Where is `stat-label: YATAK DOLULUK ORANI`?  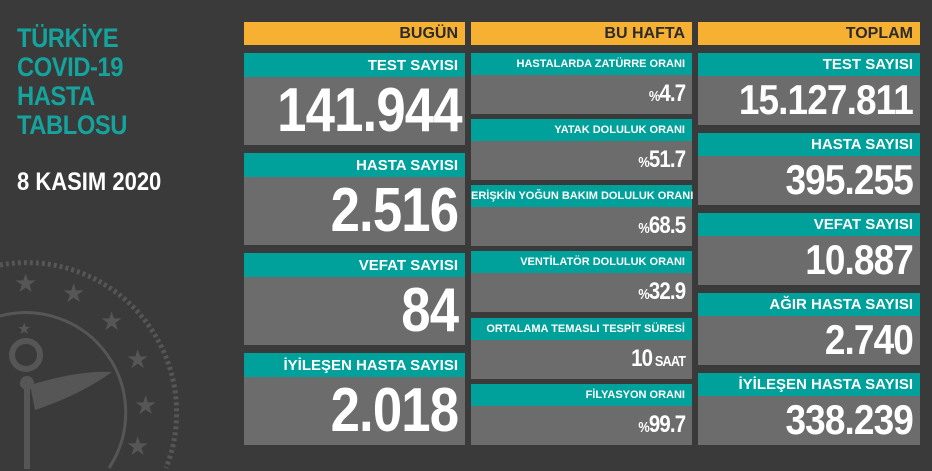 stat-label: YATAK DOLULUK ORANI is located at coordinates (581, 130).